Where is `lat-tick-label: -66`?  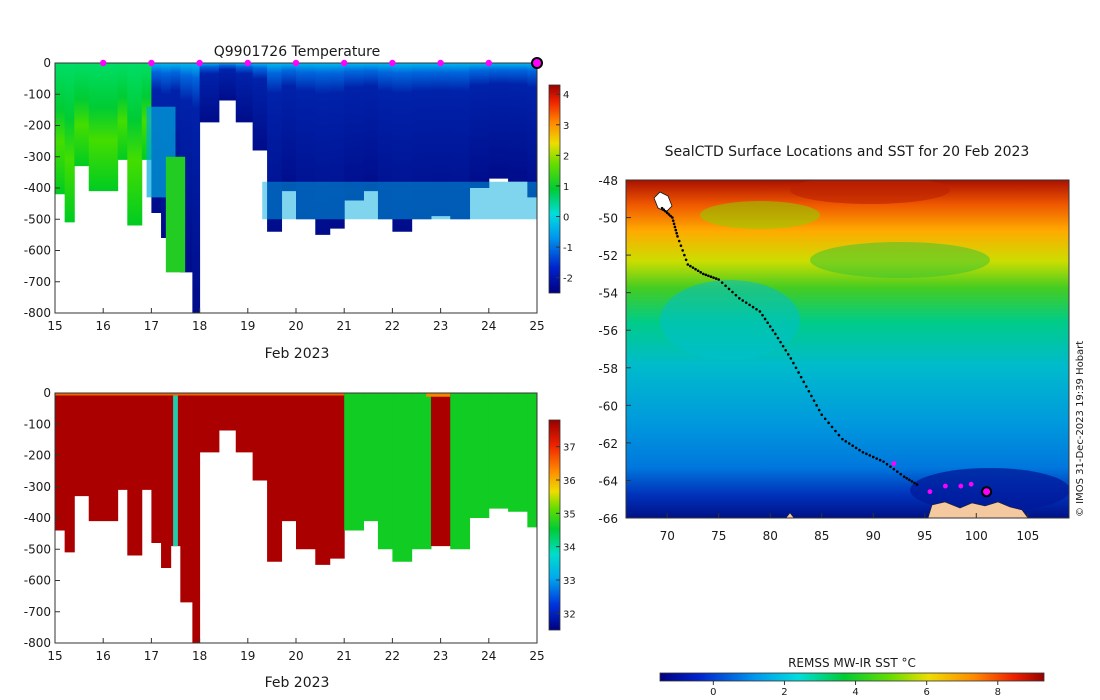
lat-tick-label: -66 is located at coordinates (608, 519).